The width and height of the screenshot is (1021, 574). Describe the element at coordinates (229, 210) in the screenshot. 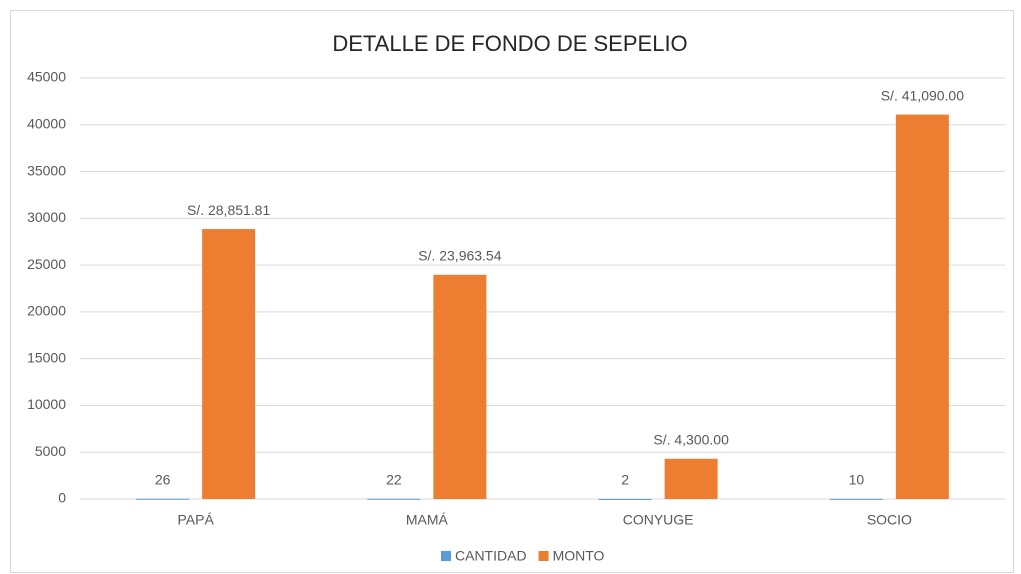

I see `data-label: S/. 28,851.81` at that location.